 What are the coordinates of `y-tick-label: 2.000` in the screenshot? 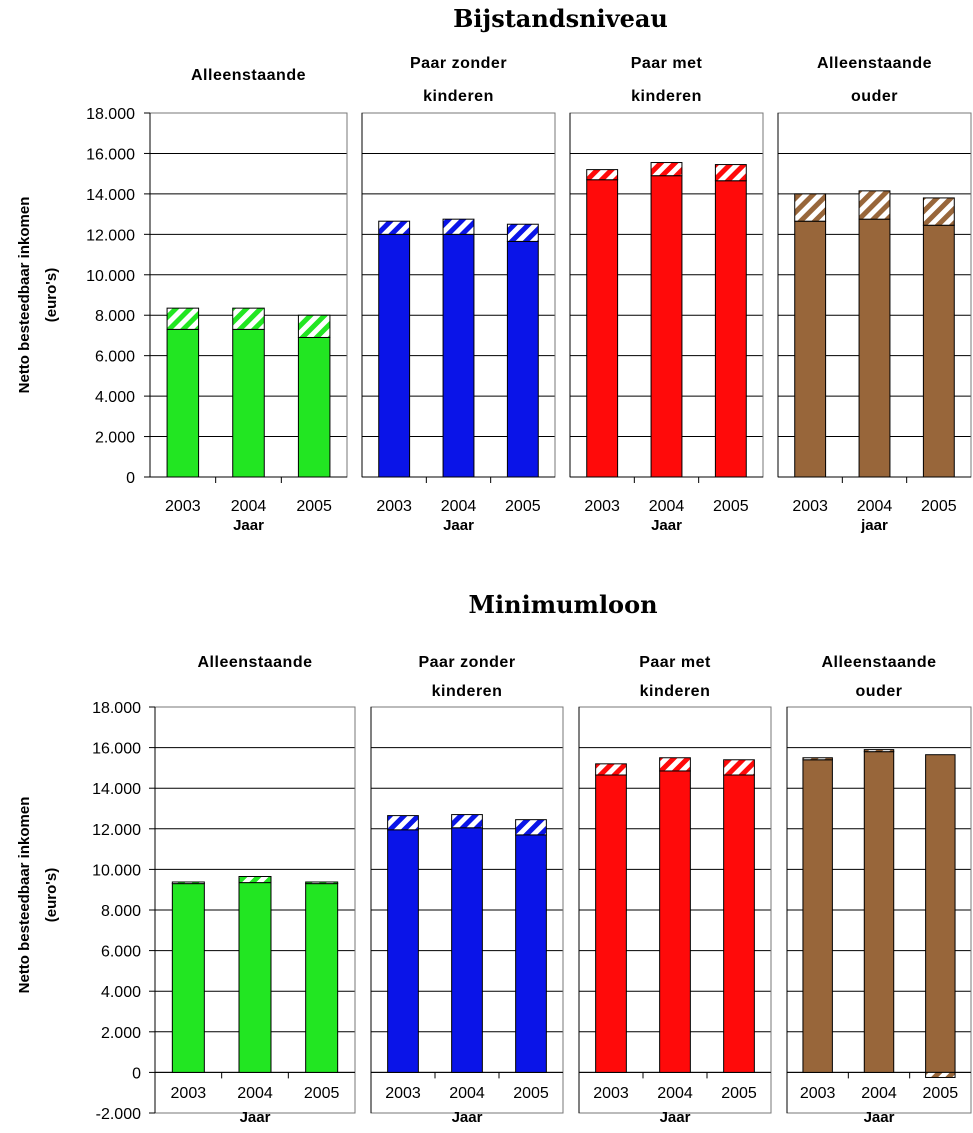 It's located at (121, 1033).